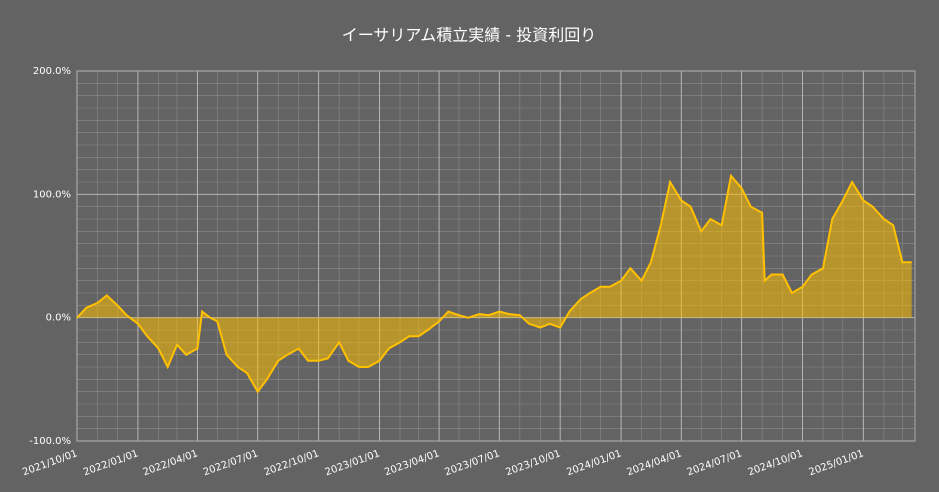 The height and width of the screenshot is (492, 939). Describe the element at coordinates (52, 194) in the screenshot. I see `y-tick-label: 100.0%` at that location.